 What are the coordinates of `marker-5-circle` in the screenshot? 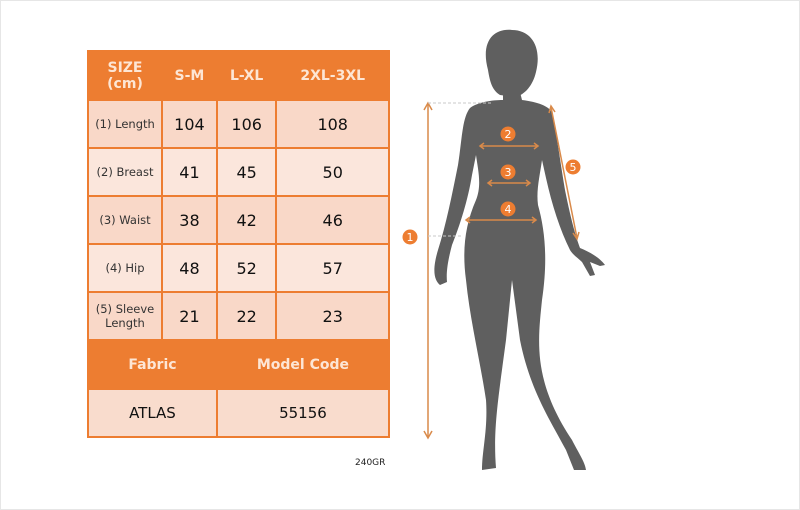 It's located at (573, 167).